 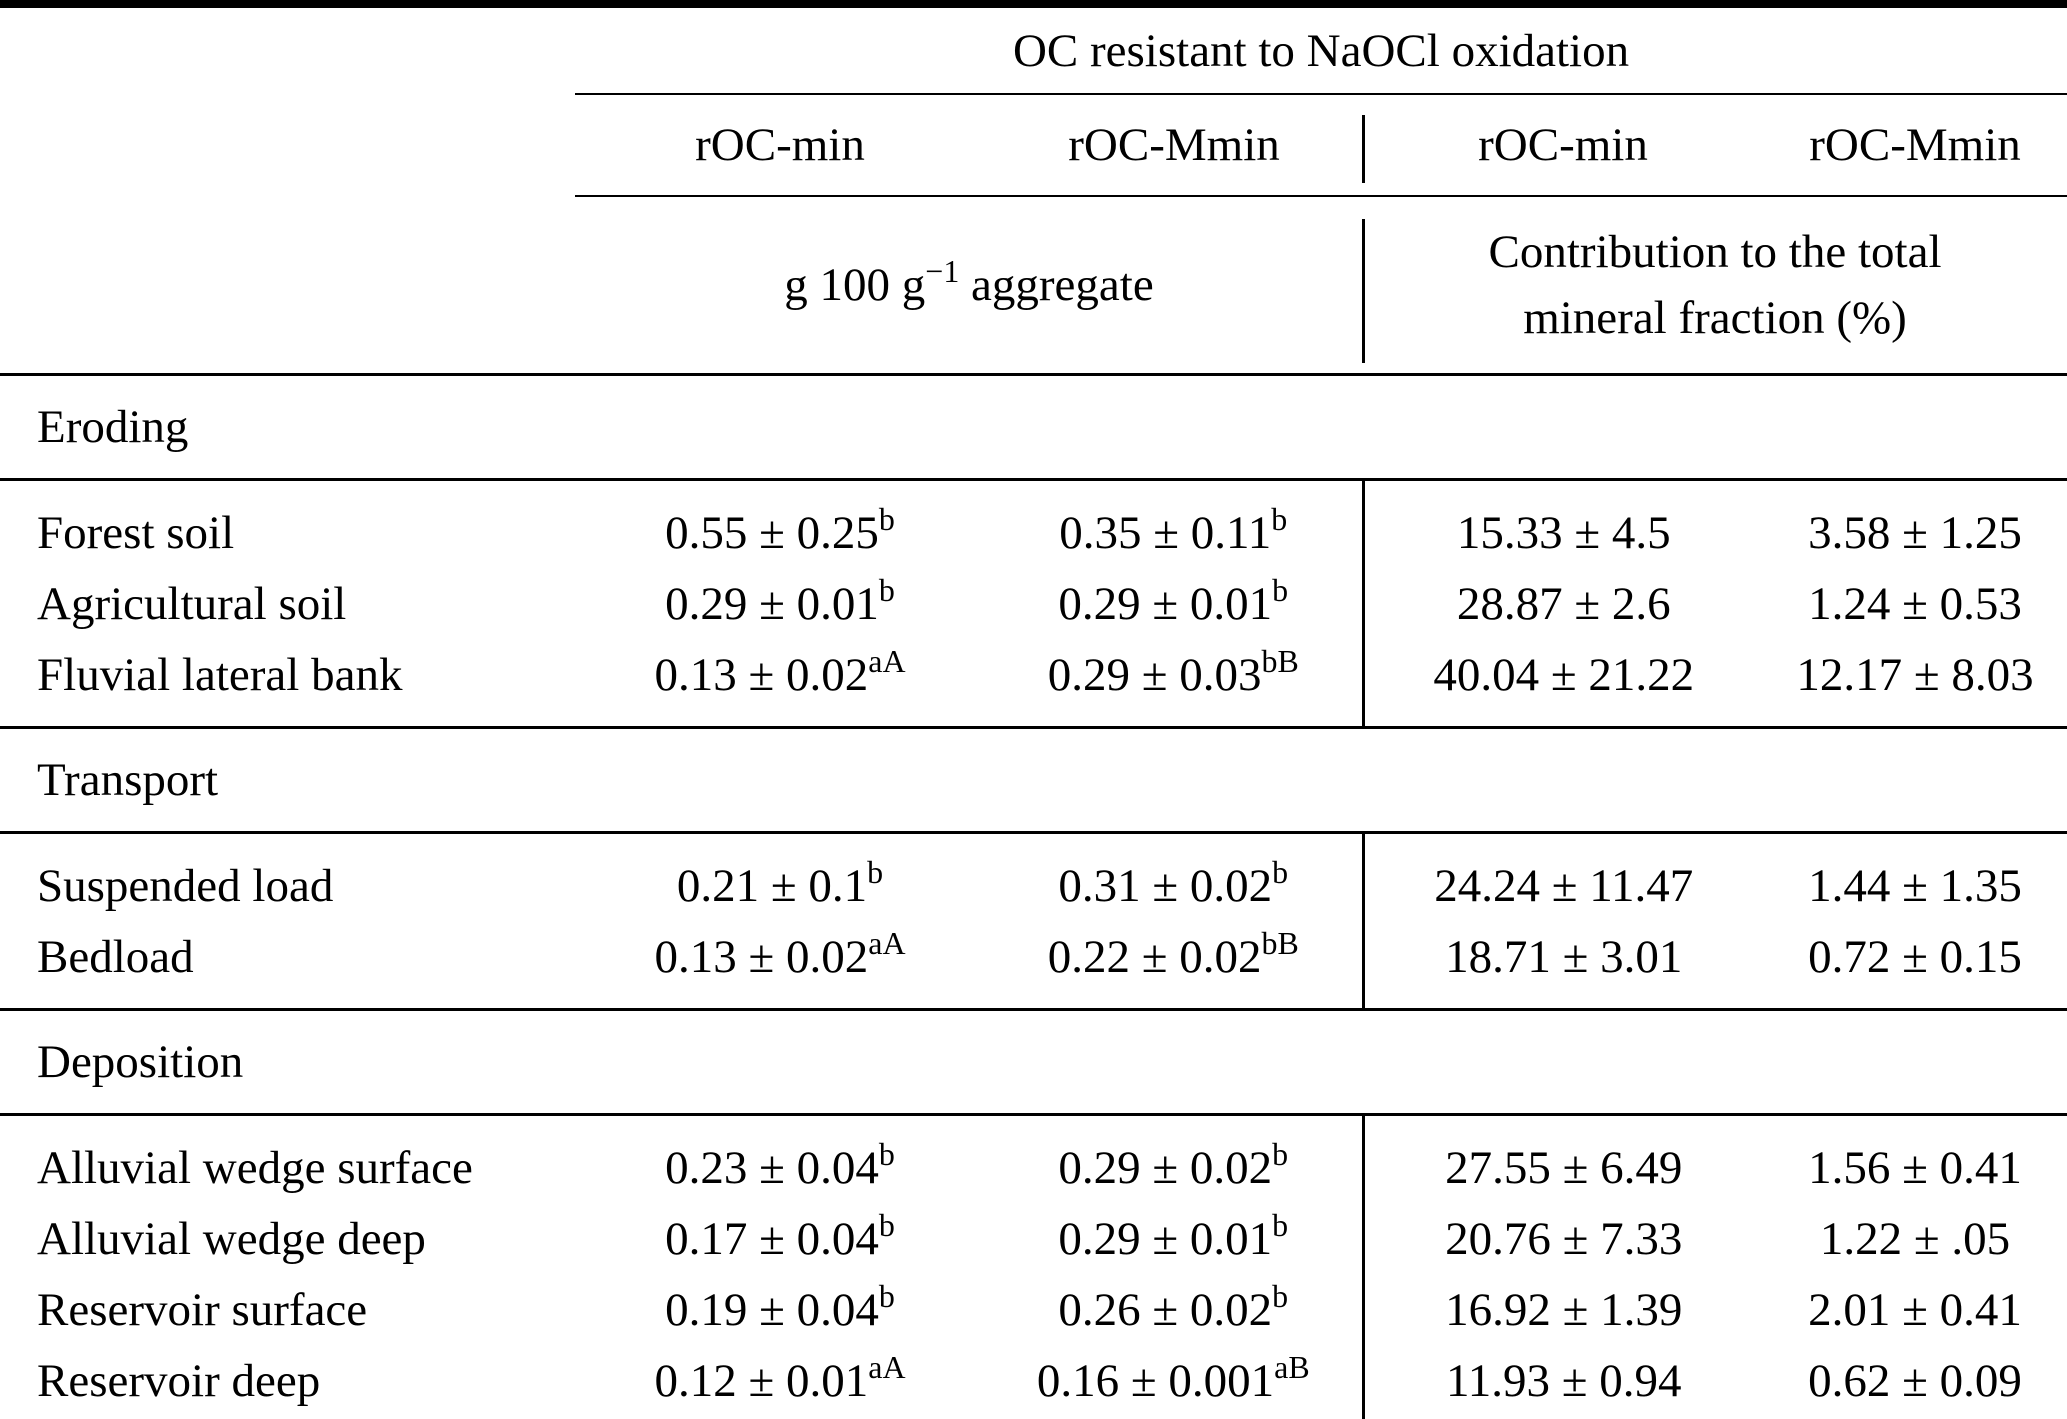 What do you see at coordinates (1165, 1167) in the screenshot?
I see `value-text: 0.29 ± 0.02` at bounding box center [1165, 1167].